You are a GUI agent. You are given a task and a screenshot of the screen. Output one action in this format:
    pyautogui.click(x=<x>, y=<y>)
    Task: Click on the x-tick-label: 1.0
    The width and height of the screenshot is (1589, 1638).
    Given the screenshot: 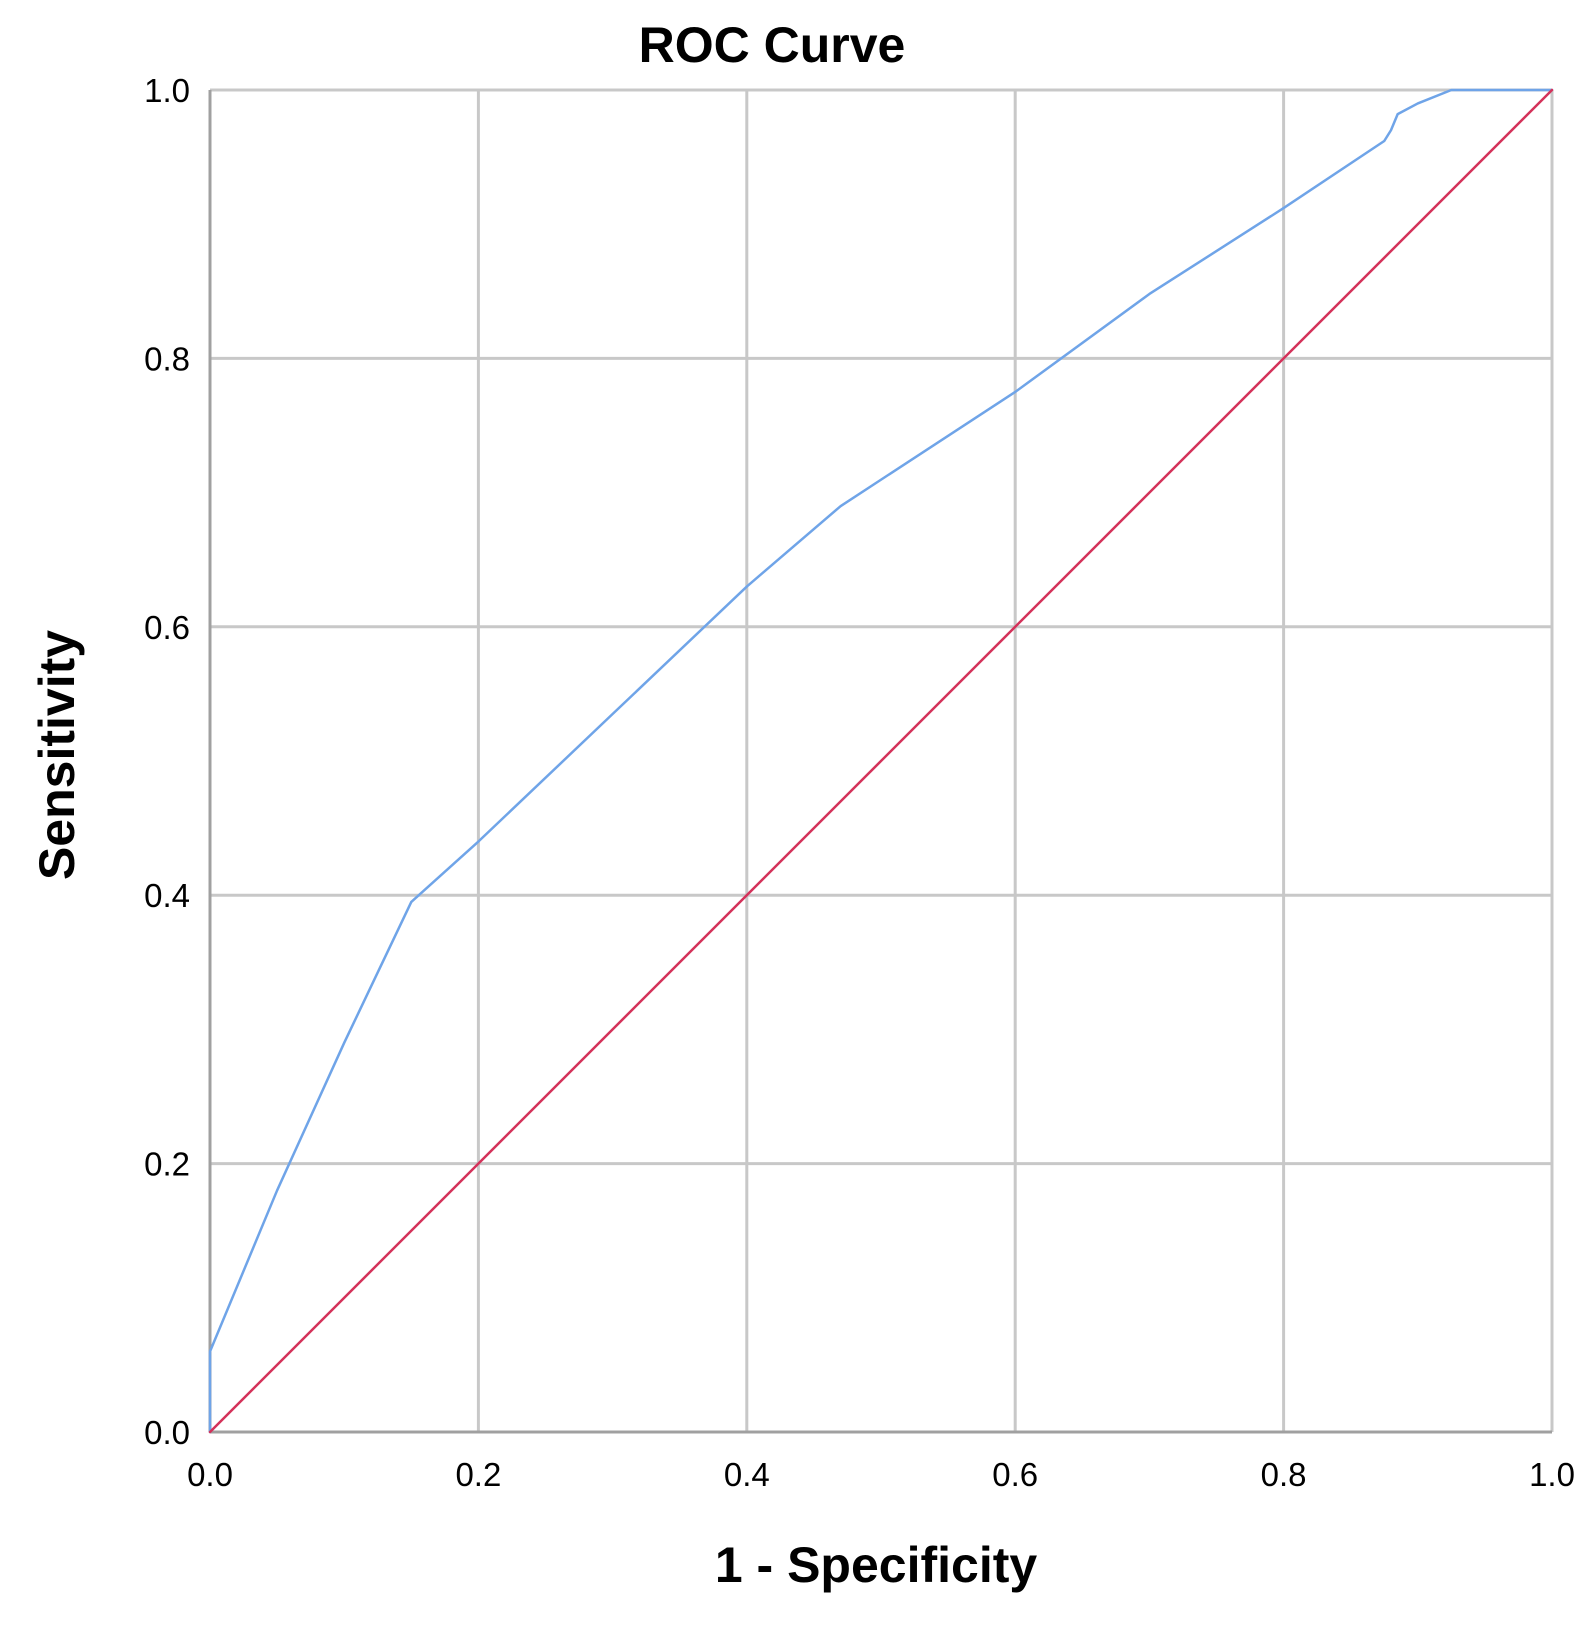 What is the action you would take?
    pyautogui.click(x=1552, y=1474)
    